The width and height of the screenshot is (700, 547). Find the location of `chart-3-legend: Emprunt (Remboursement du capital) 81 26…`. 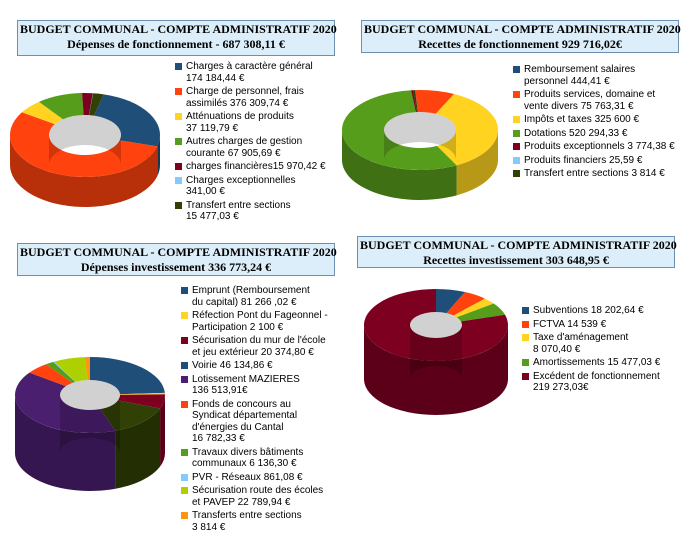

chart-3-legend: Emprunt (Remboursement du capital) 81 26… is located at coordinates (261, 410).